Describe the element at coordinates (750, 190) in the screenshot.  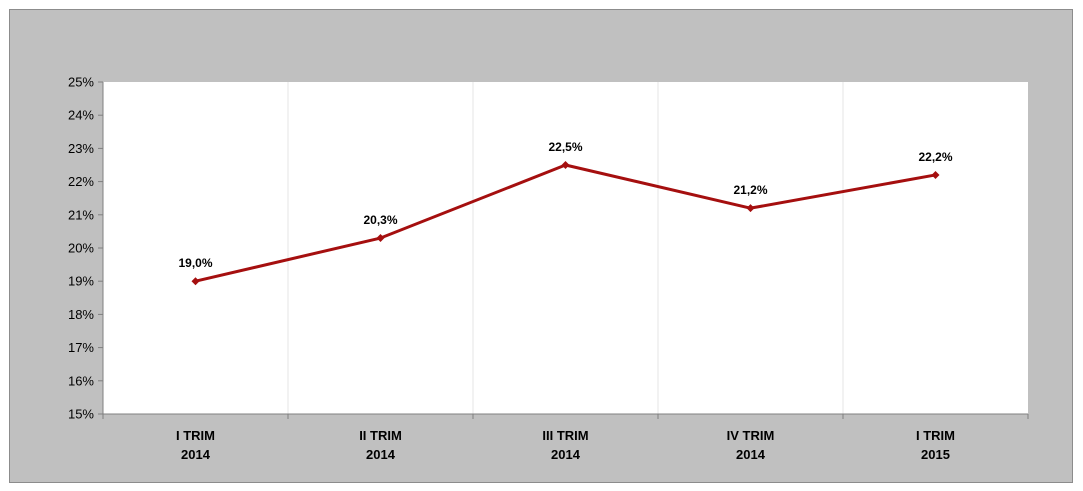
I see `data-label: 21,2%` at that location.